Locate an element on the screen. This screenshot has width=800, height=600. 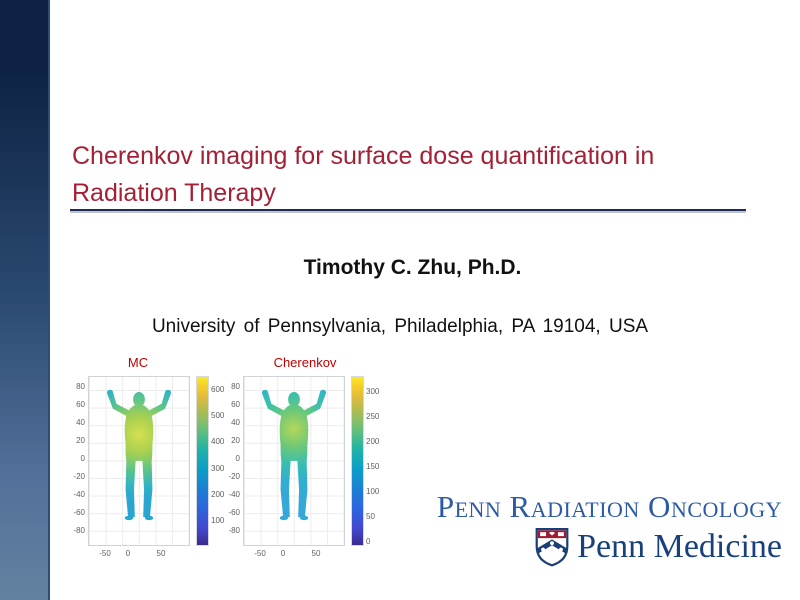
colorbar-tick-label: 50 is located at coordinates (370, 516).